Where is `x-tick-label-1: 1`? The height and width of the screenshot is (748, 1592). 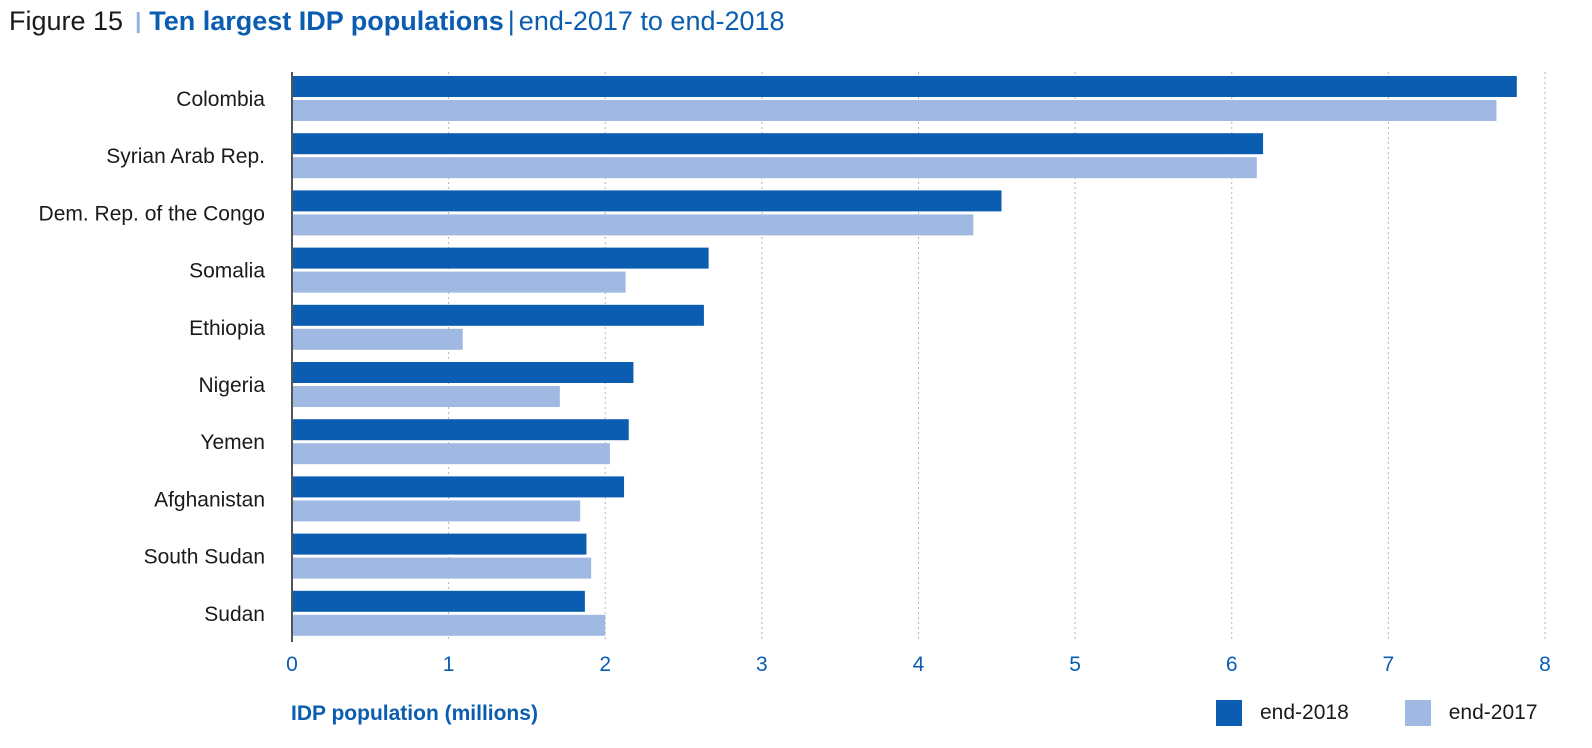 x-tick-label-1: 1 is located at coordinates (449, 664).